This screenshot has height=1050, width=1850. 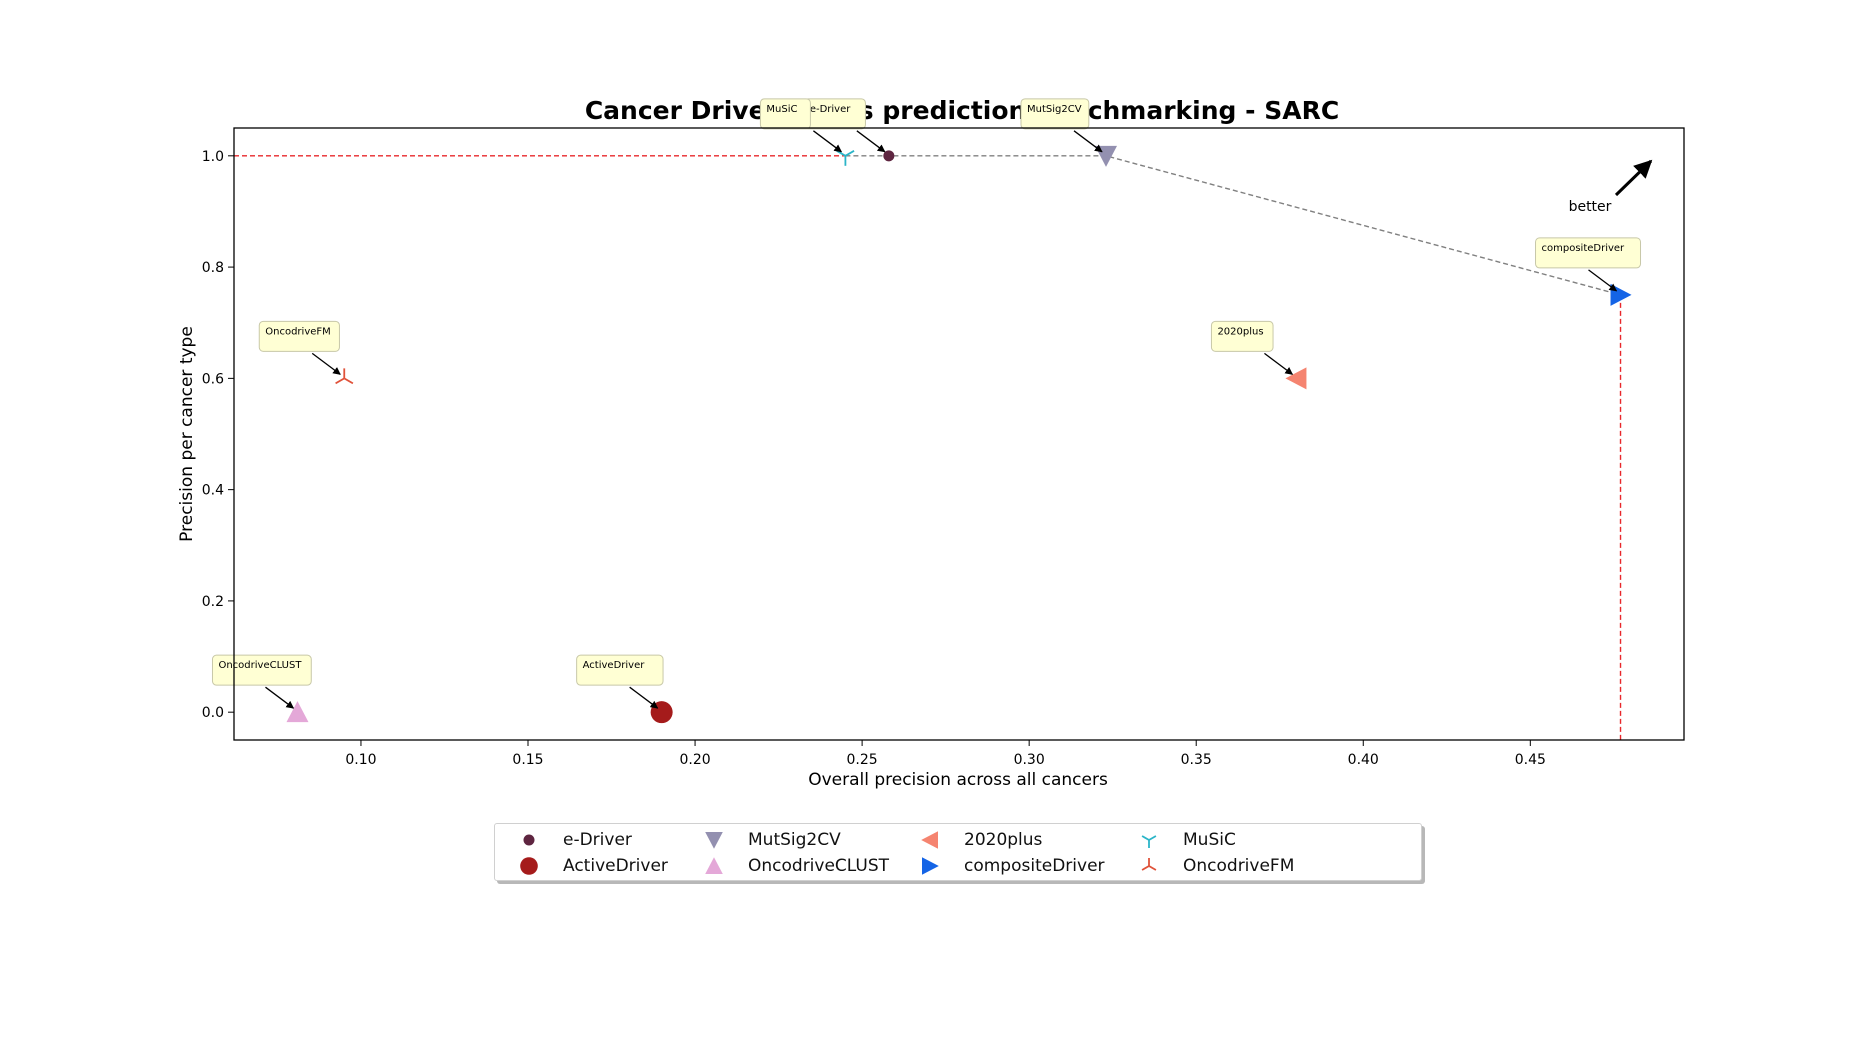 What do you see at coordinates (844, 125) in the screenshot?
I see `annotation-e-driver: e-Driver` at bounding box center [844, 125].